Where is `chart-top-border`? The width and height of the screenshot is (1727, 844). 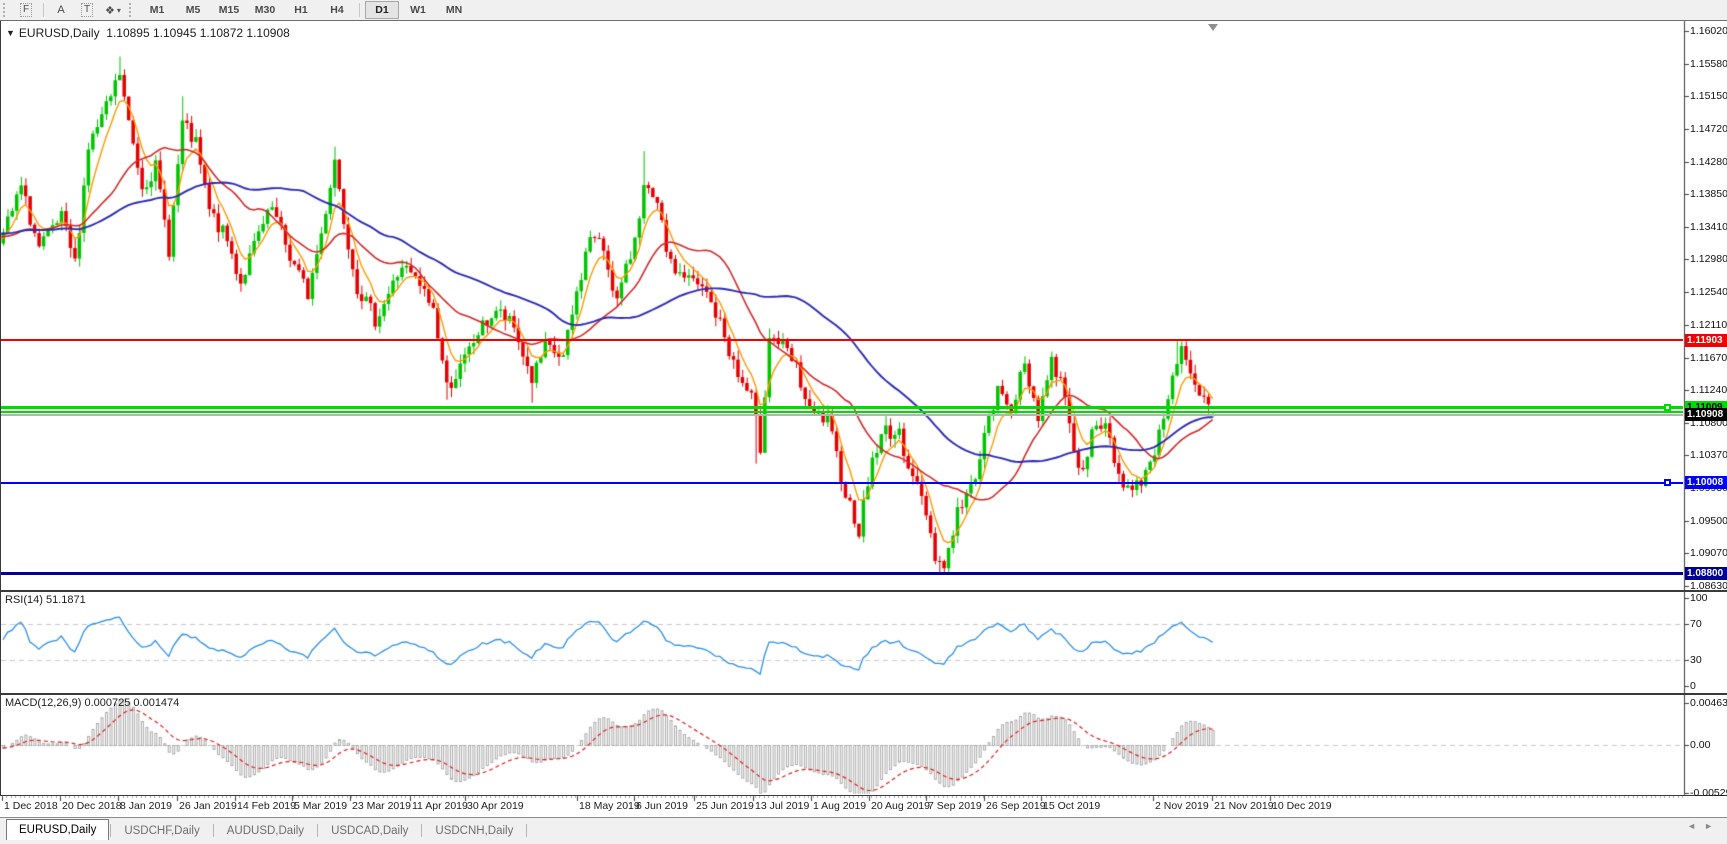
chart-top-border is located at coordinates (863, 20).